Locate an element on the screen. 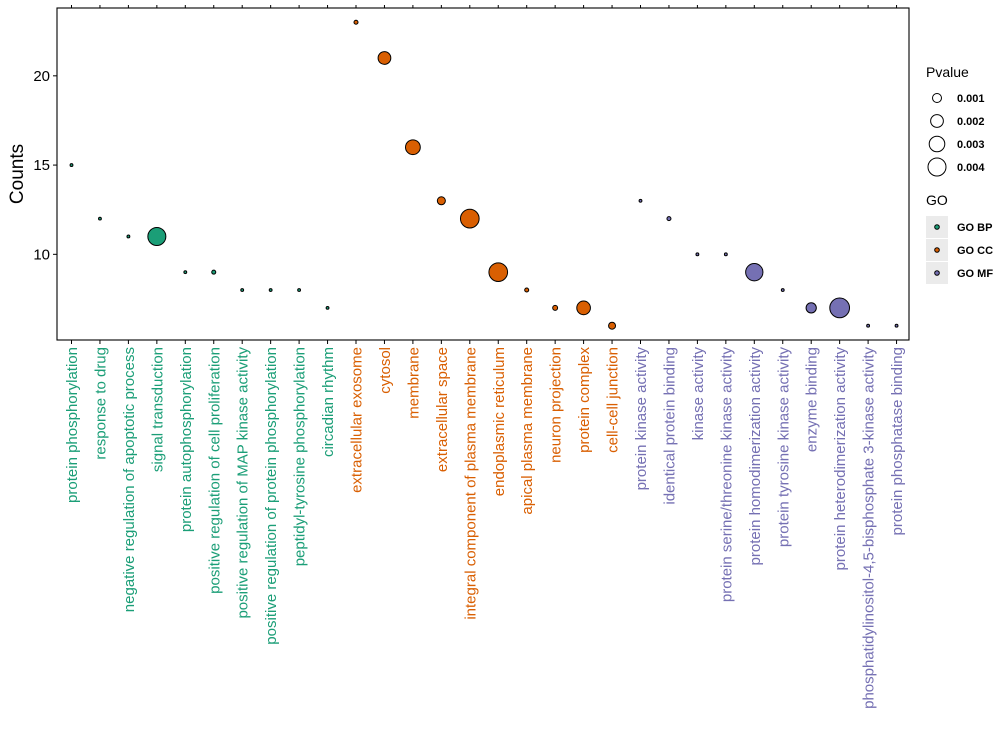  x-category-label: circadian rhythm is located at coordinates (328, 402).